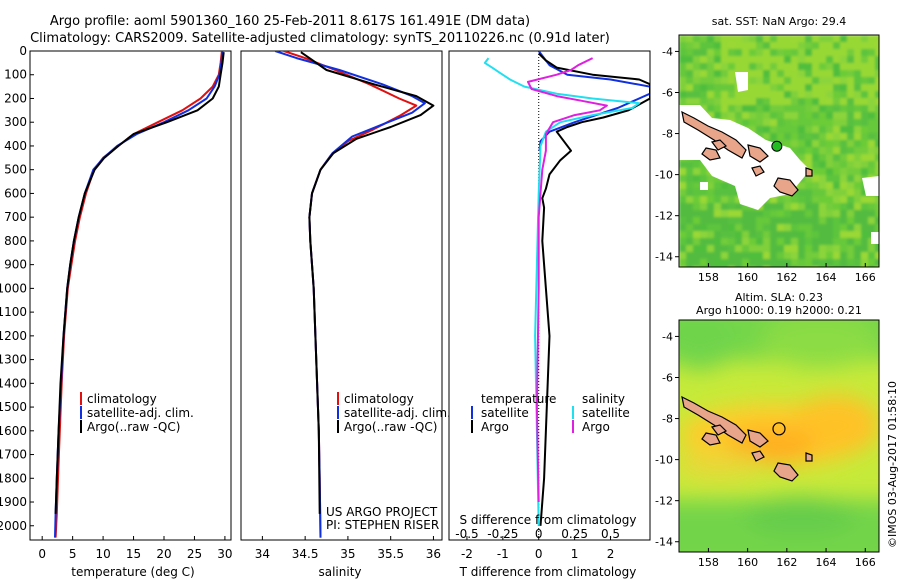 This screenshot has height=580, width=900. What do you see at coordinates (779, 21) in the screenshot?
I see `sst-map-title: sat. SST: NaN Argo: 29.4` at bounding box center [779, 21].